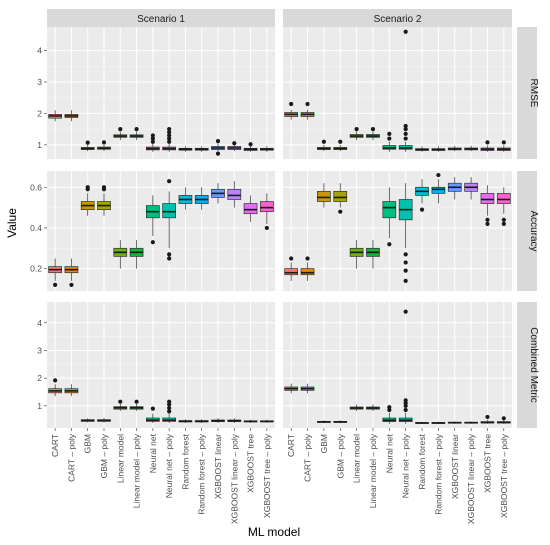 Image resolution: width=550 pixels, height=545 pixels. I want to click on box-gbm, so click(87, 420).